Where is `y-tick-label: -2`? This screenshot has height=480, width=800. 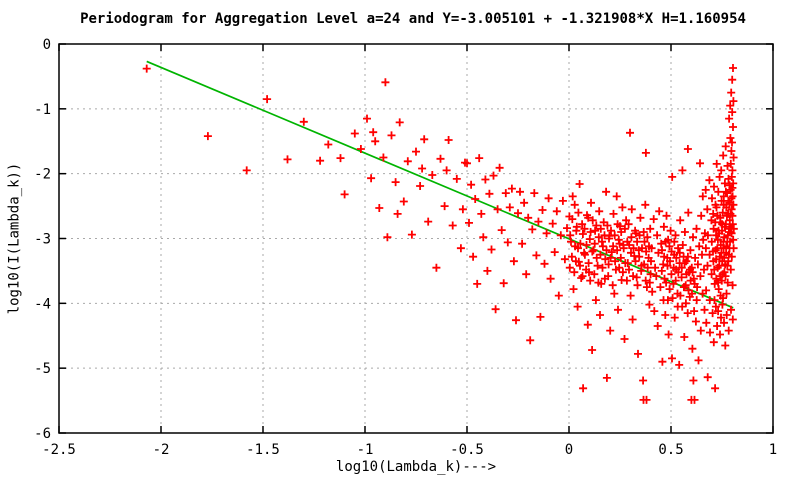
y-tick-label: -2 is located at coordinates (42, 175).